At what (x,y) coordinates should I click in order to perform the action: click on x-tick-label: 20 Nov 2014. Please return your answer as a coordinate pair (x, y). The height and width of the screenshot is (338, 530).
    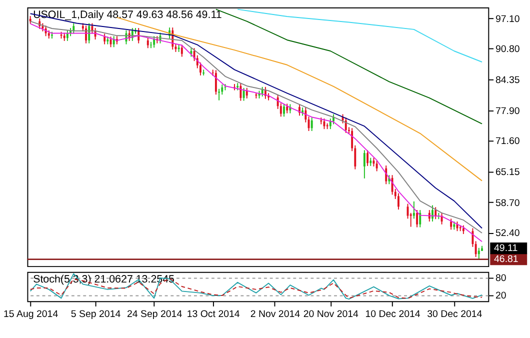
    Looking at the image, I should click on (331, 314).